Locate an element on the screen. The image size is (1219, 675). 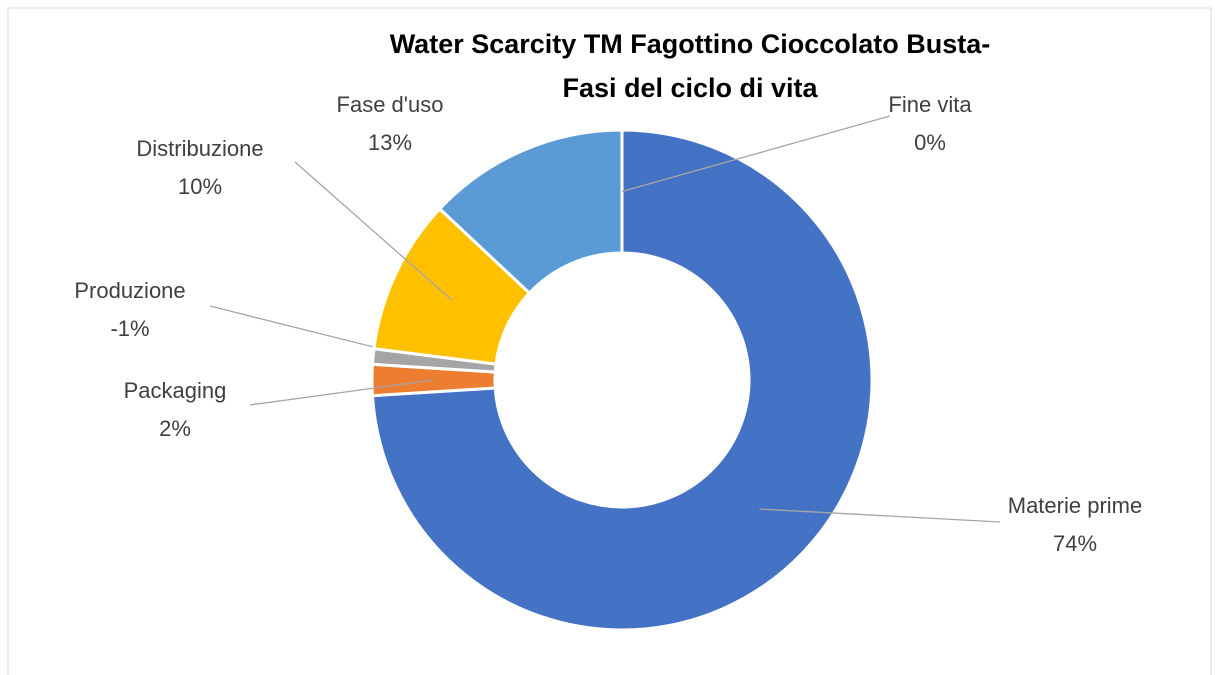
value-label: 74% is located at coordinates (1075, 543).